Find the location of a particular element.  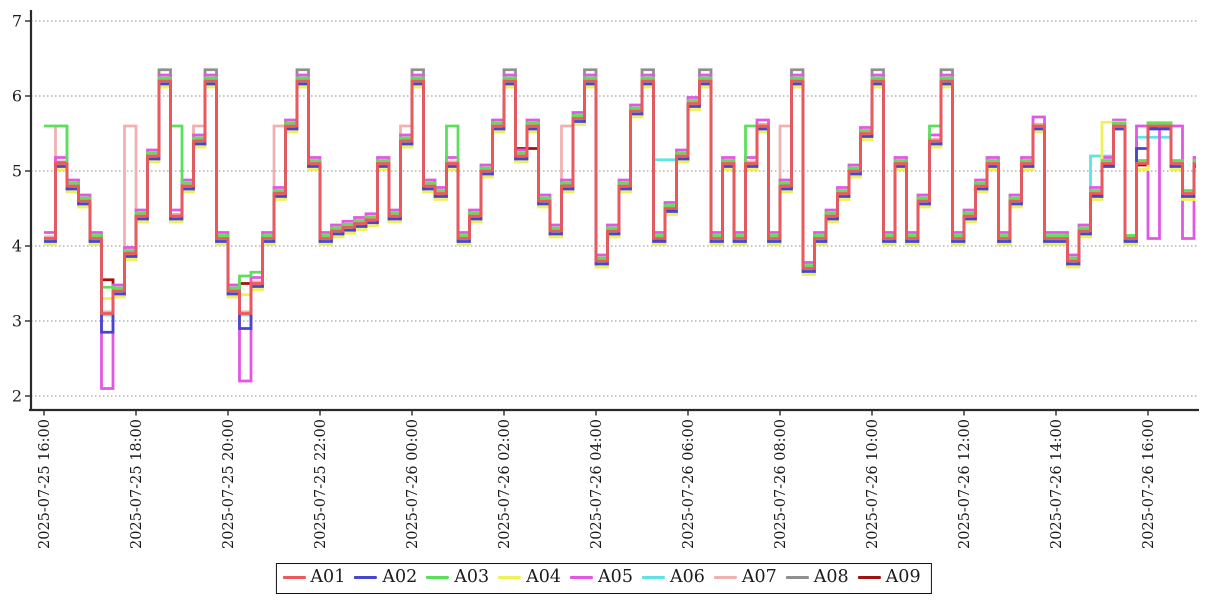

legend-swatch-A07 is located at coordinates (725, 577).